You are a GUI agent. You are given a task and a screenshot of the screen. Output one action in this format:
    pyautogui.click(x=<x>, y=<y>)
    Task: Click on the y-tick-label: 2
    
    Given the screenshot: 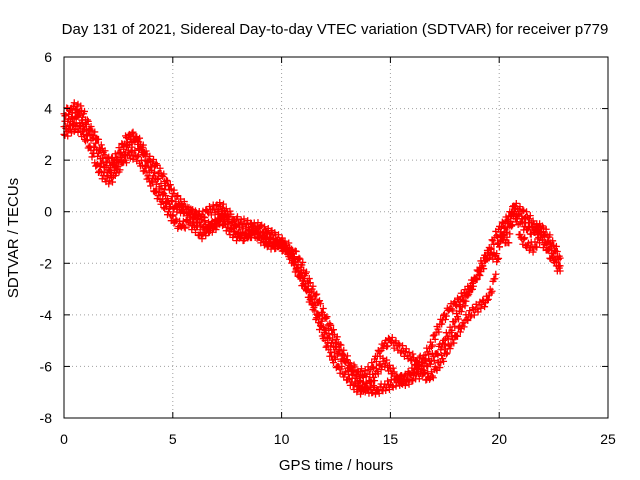 What is the action you would take?
    pyautogui.click(x=48, y=160)
    